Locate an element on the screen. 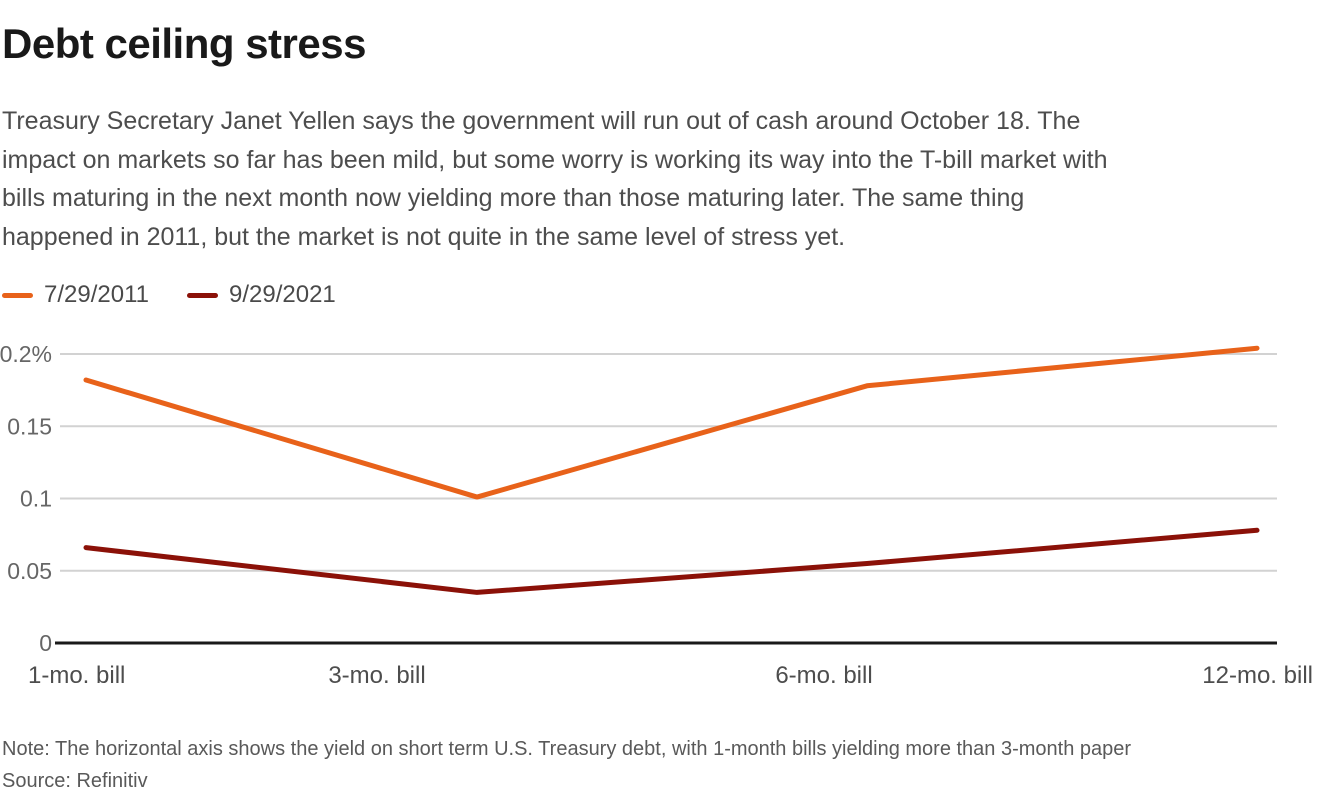 This screenshot has height=800, width=1320. legend-item-2011: 7/29/2011 is located at coordinates (75, 295).